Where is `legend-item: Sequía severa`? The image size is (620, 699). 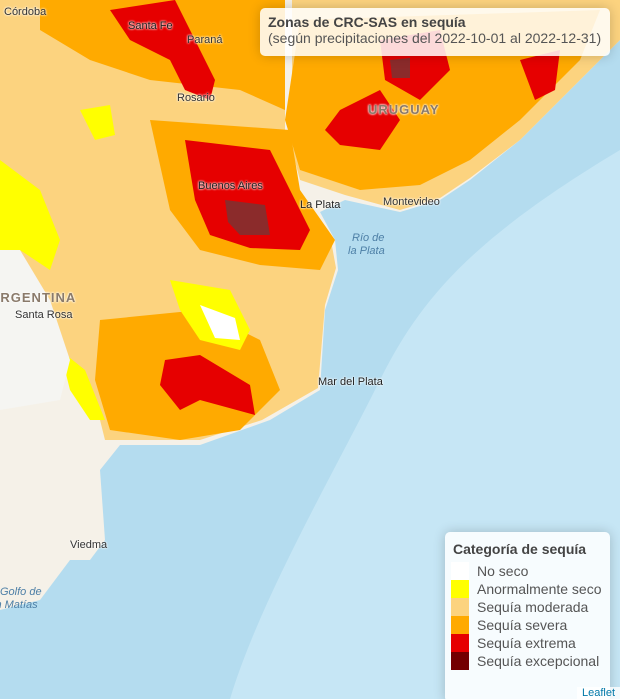
legend-item: Sequía severa is located at coordinates (527, 625).